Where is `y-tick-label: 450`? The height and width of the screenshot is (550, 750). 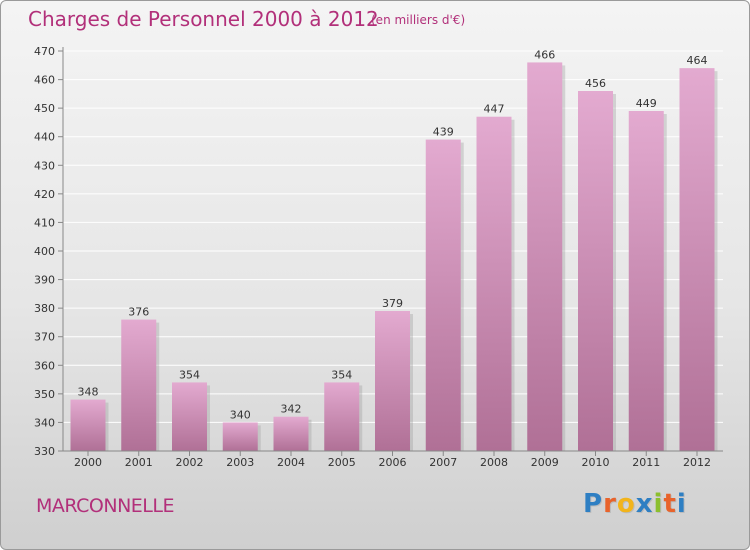
y-tick-label: 450 is located at coordinates (44, 108).